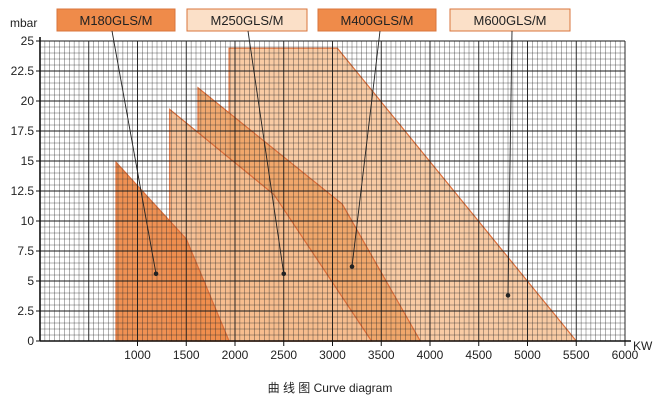 This screenshot has width=660, height=400. Describe the element at coordinates (625, 355) in the screenshot. I see `x-tick-label: 6000` at that location.